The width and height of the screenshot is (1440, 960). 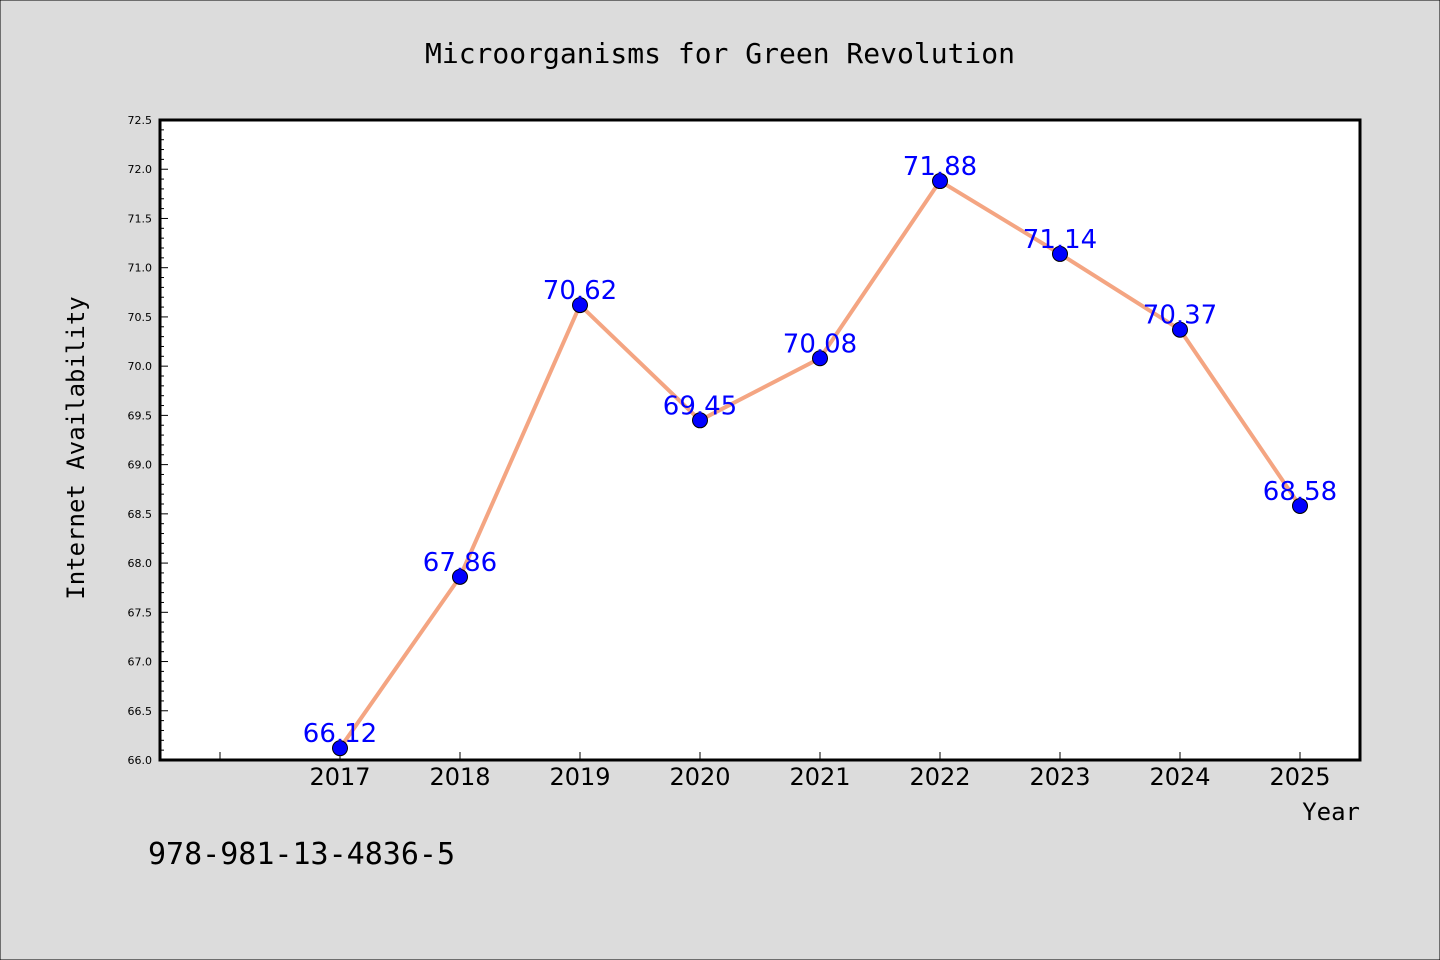 What do you see at coordinates (1300, 492) in the screenshot?
I see `data-label: 68.58` at bounding box center [1300, 492].